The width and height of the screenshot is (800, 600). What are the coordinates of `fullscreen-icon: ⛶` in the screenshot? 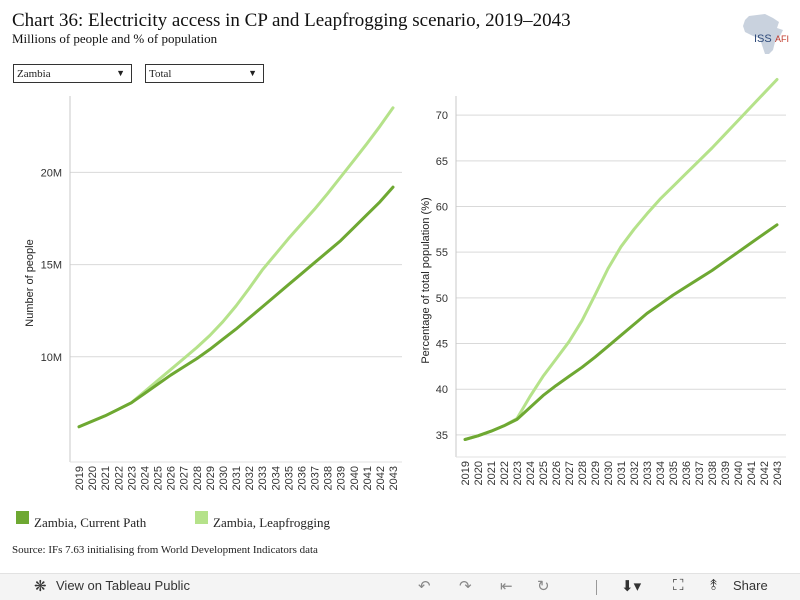 It's located at (678, 585).